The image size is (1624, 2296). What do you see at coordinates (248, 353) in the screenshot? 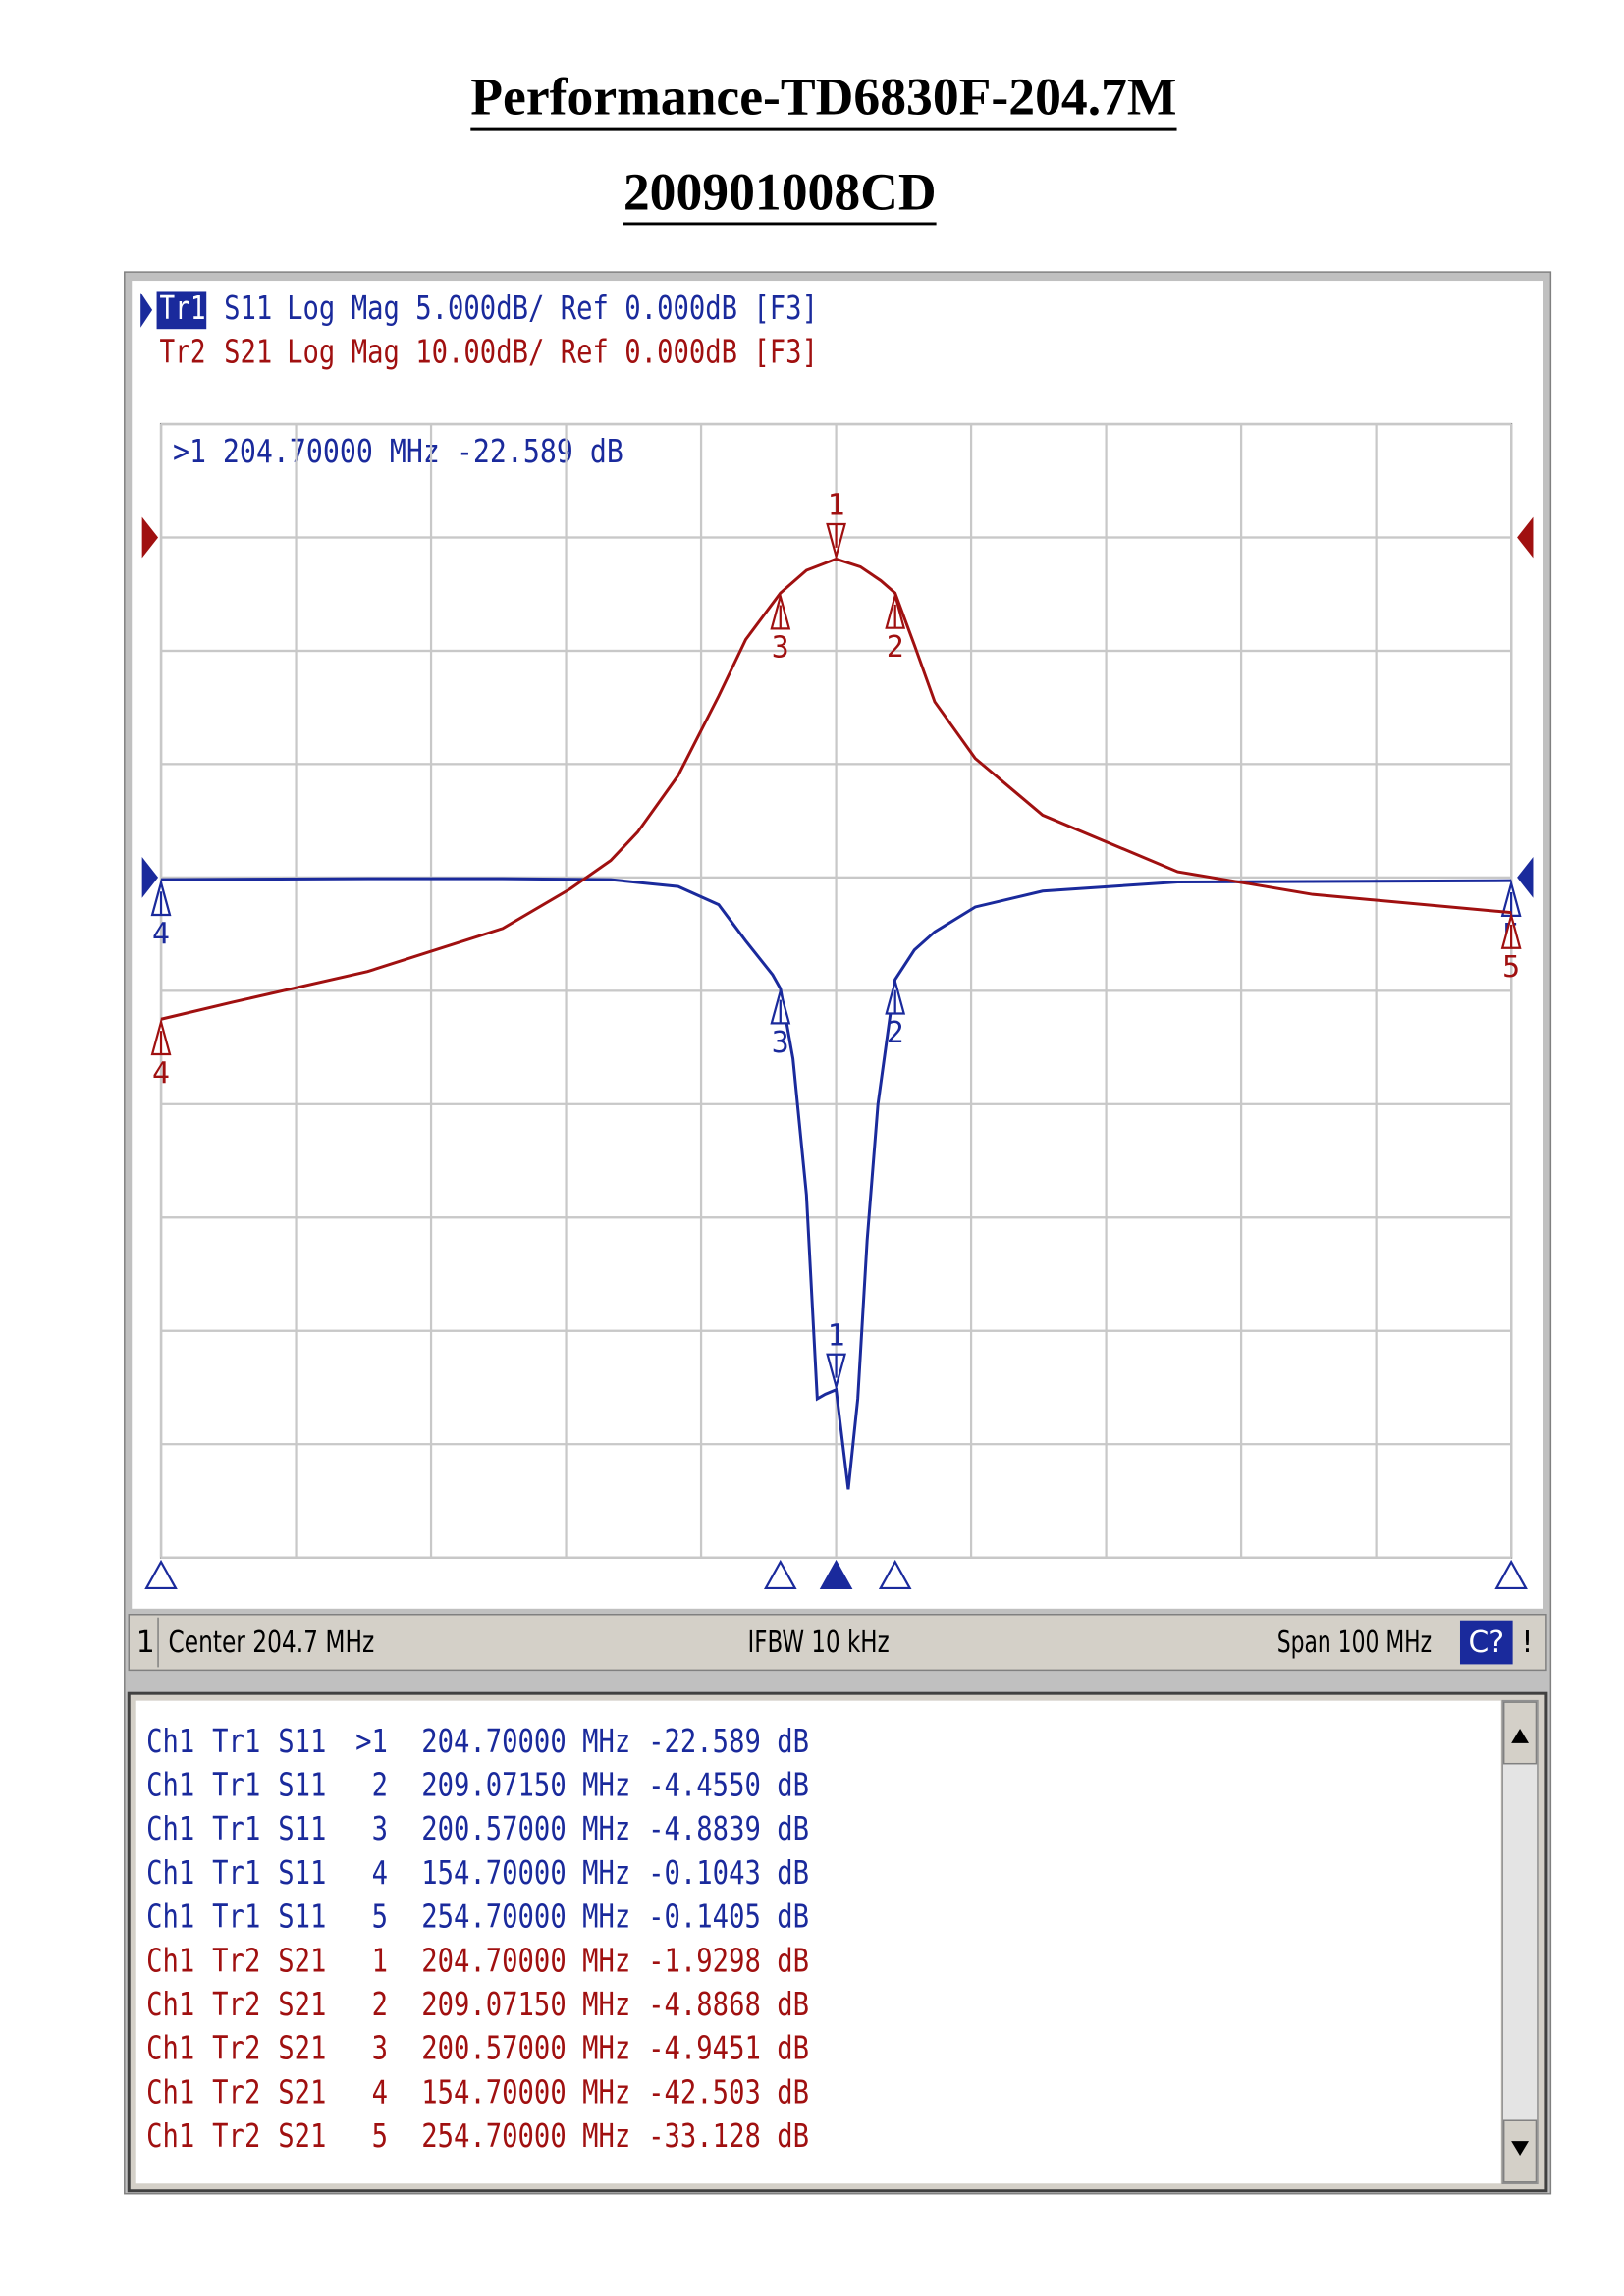
I see `trace-parameter: S21` at bounding box center [248, 353].